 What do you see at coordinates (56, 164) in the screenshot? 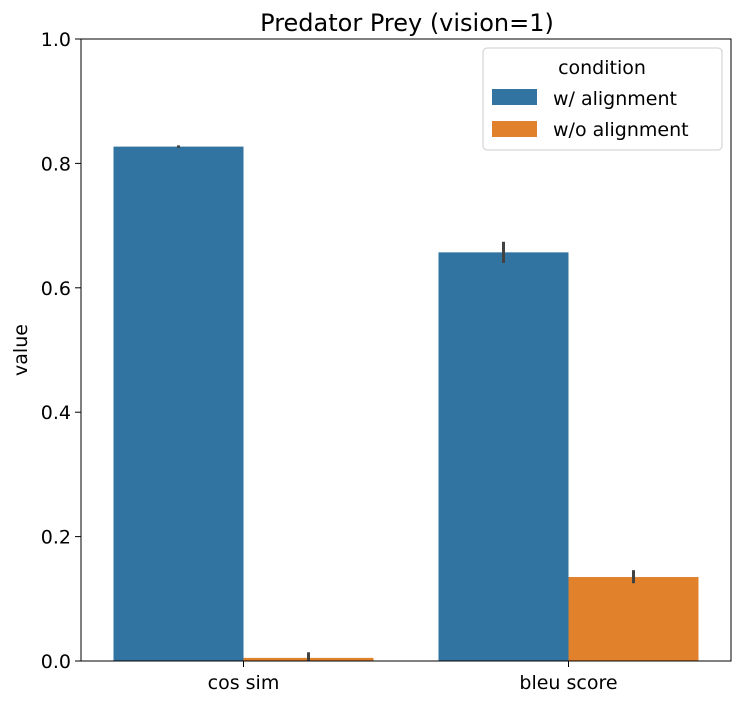
I see `y-tick-label: 0.8` at bounding box center [56, 164].